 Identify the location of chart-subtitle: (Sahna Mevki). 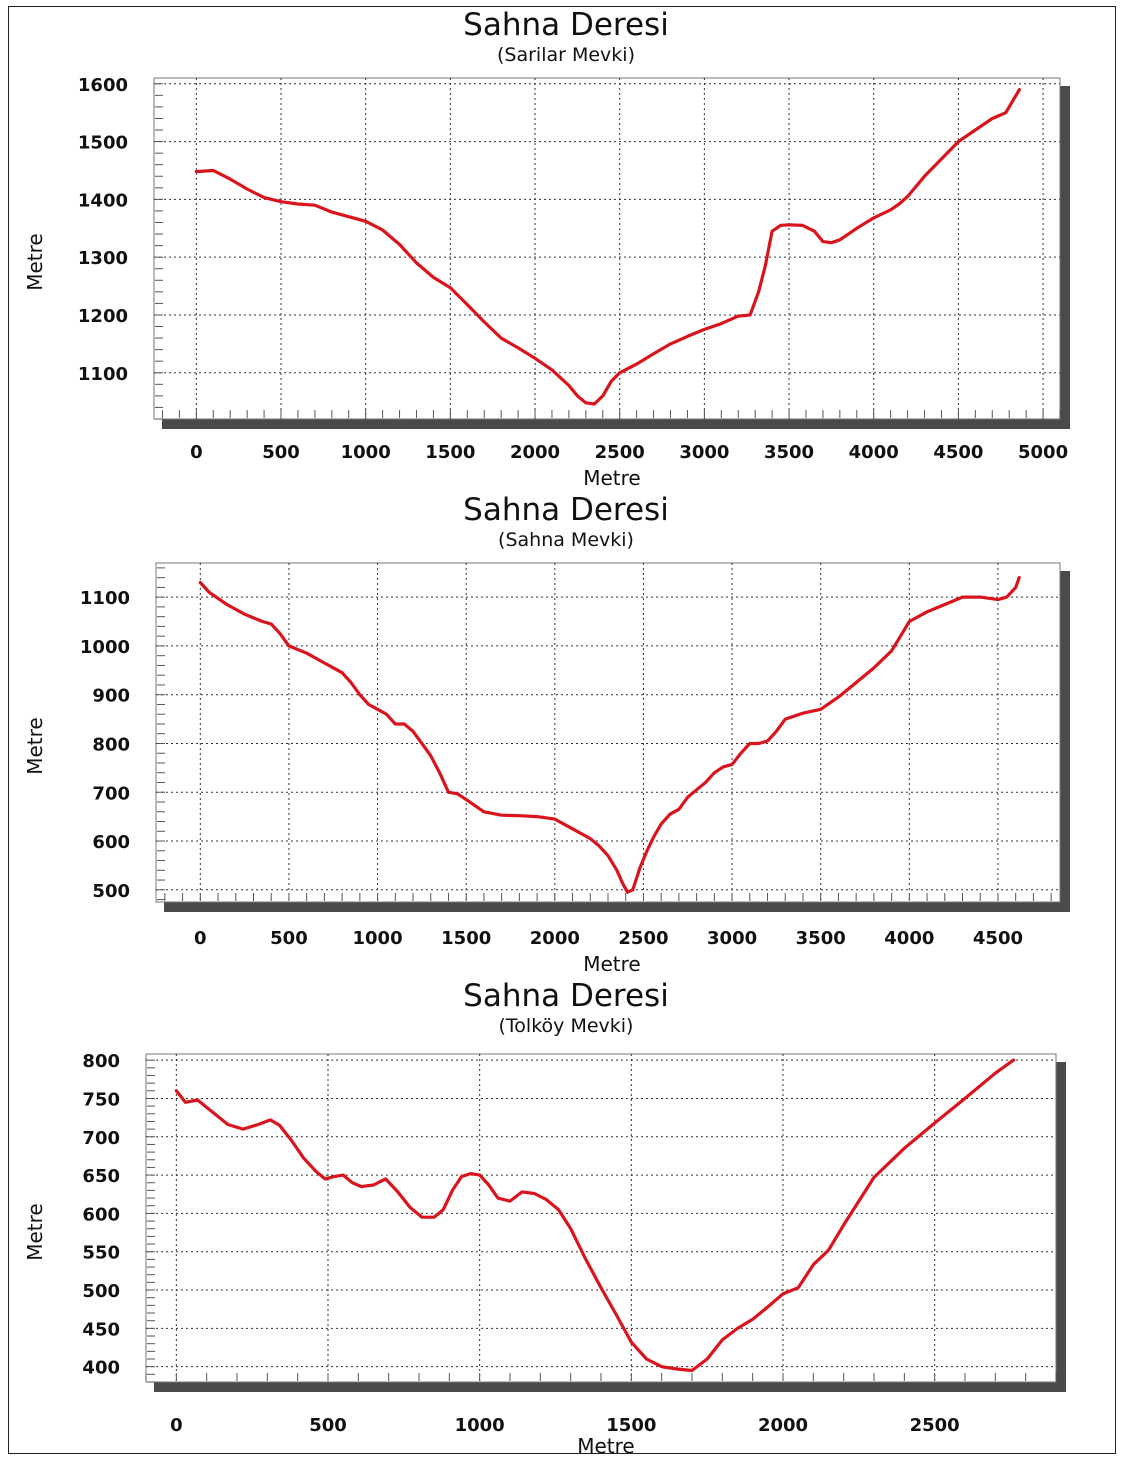
(566, 540).